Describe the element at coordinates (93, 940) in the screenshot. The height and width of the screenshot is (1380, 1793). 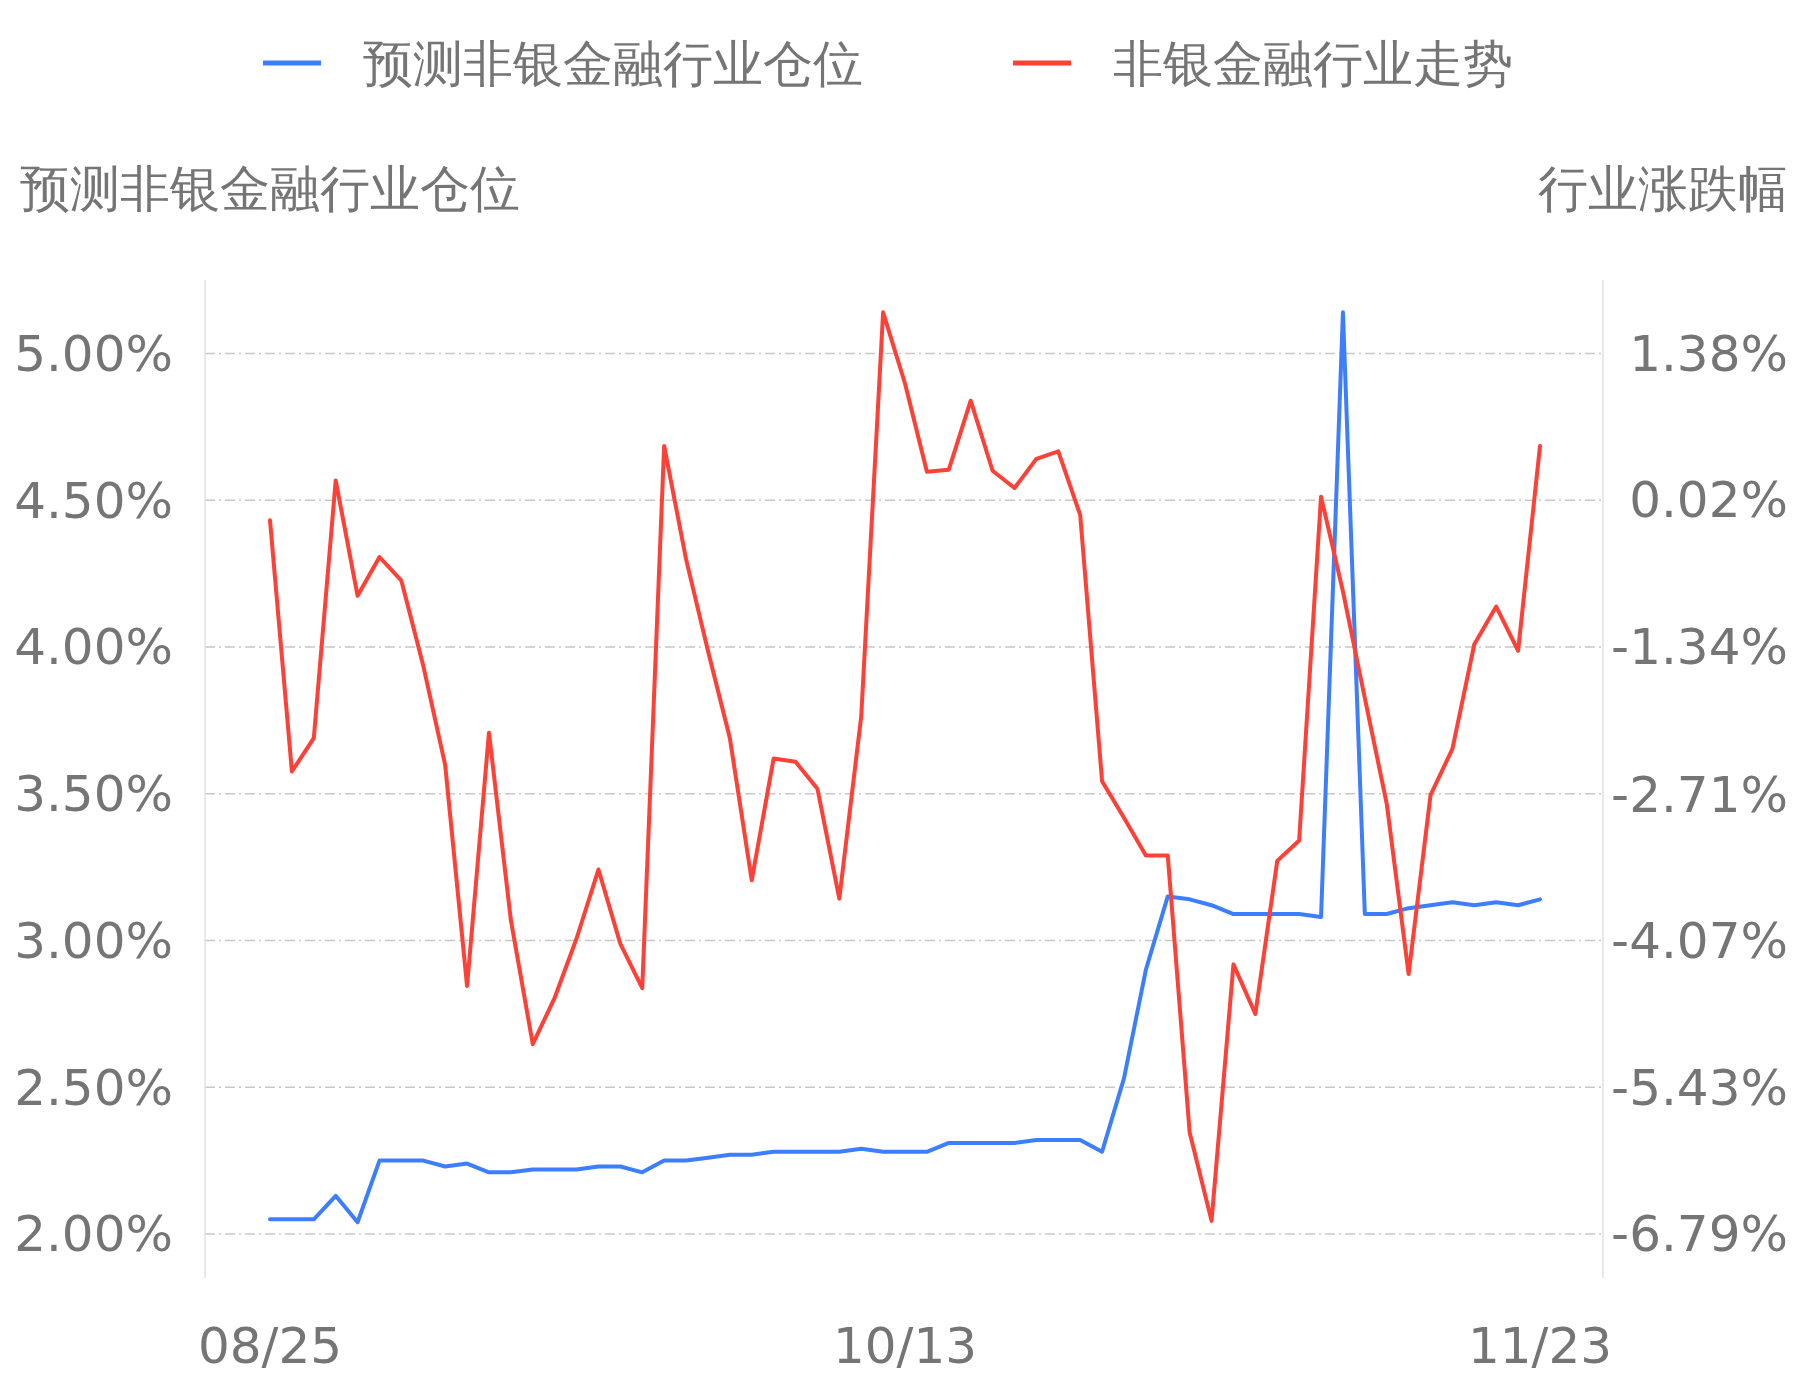
I see `y-tick-label: 3.00%` at that location.